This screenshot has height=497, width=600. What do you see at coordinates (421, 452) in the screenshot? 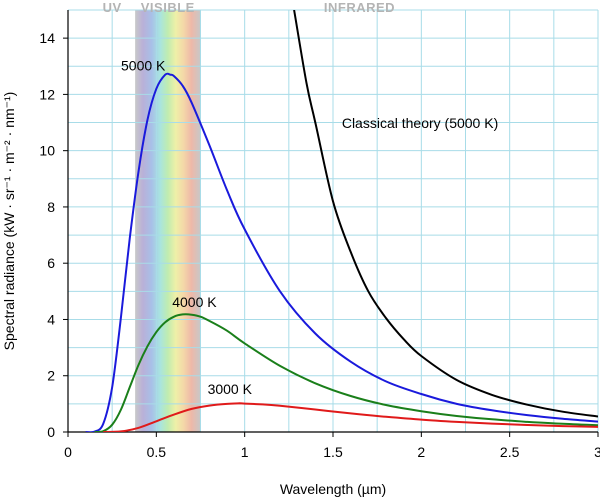
I see `x-tick-label: 2` at bounding box center [421, 452].